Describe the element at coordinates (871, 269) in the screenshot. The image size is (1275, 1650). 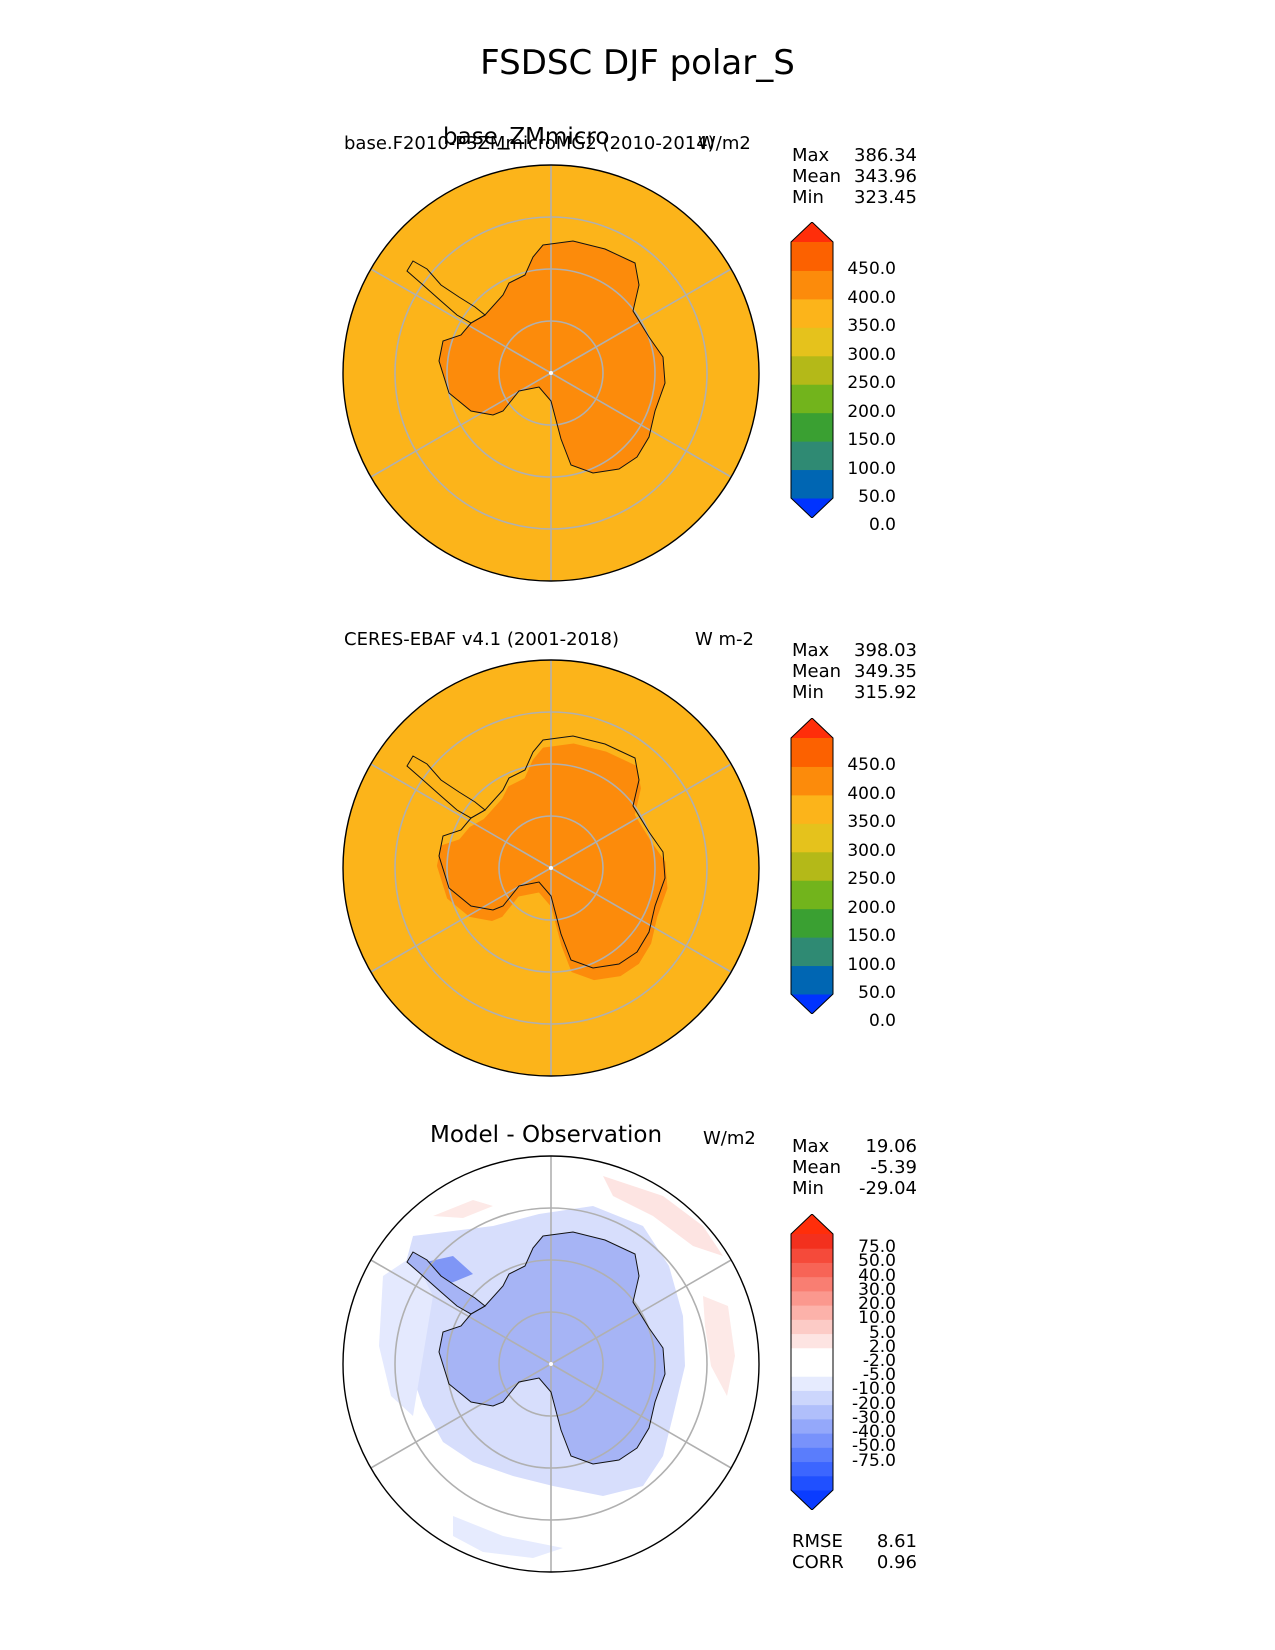
I see `colorbar-tick-label: 450.0` at that location.